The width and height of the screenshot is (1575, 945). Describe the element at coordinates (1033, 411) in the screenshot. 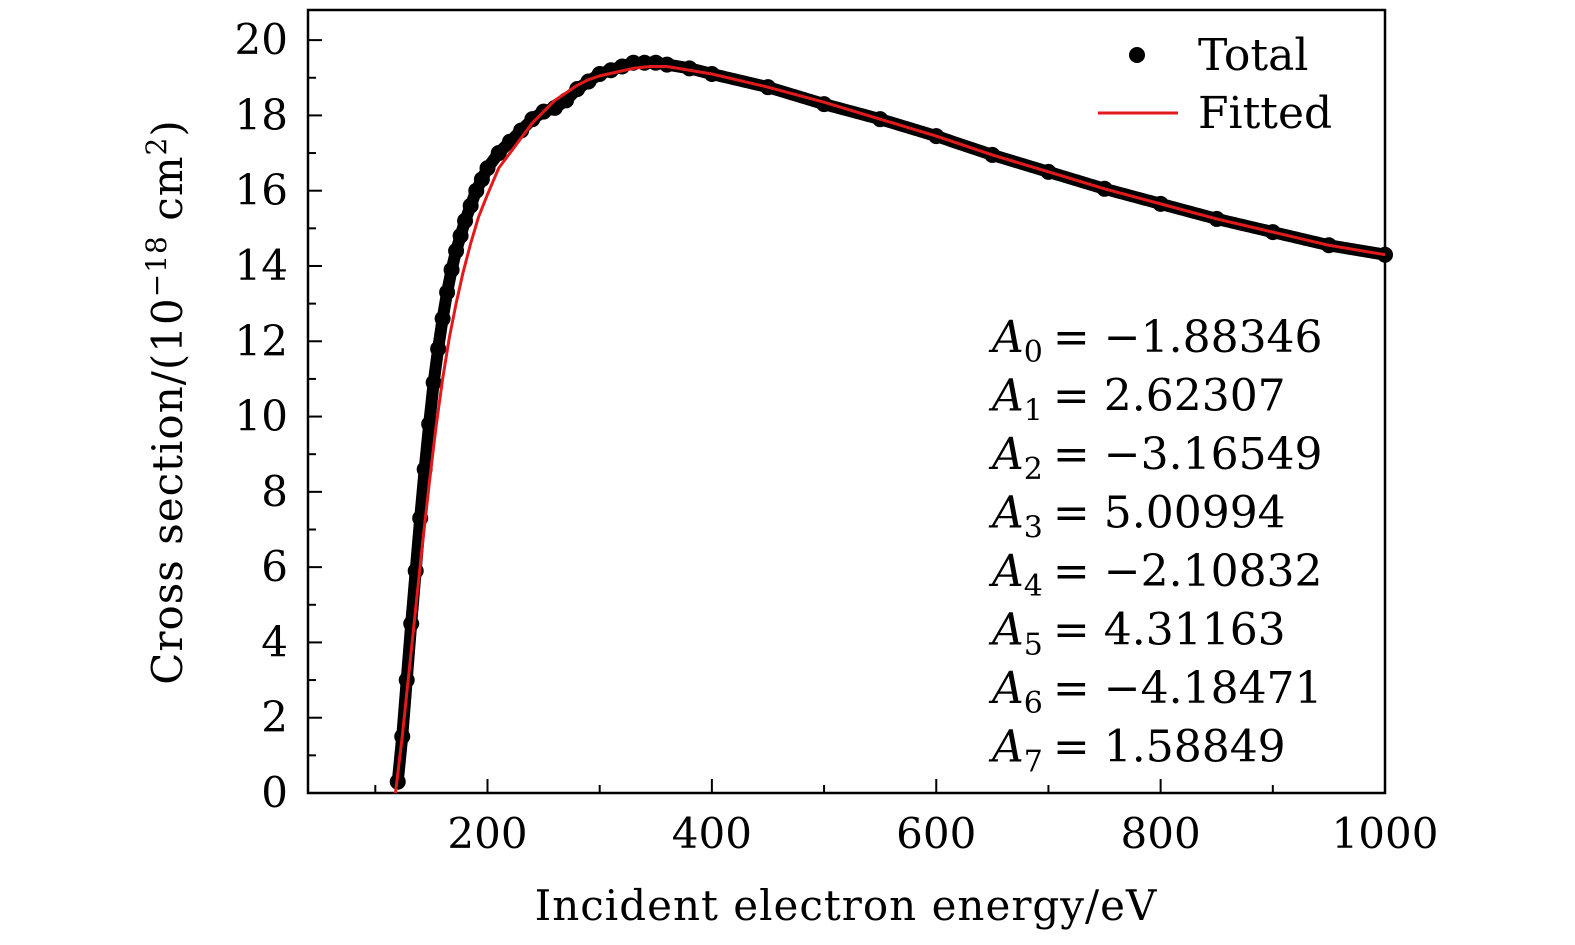

I see `fit-parameter-subscript: 1` at that location.